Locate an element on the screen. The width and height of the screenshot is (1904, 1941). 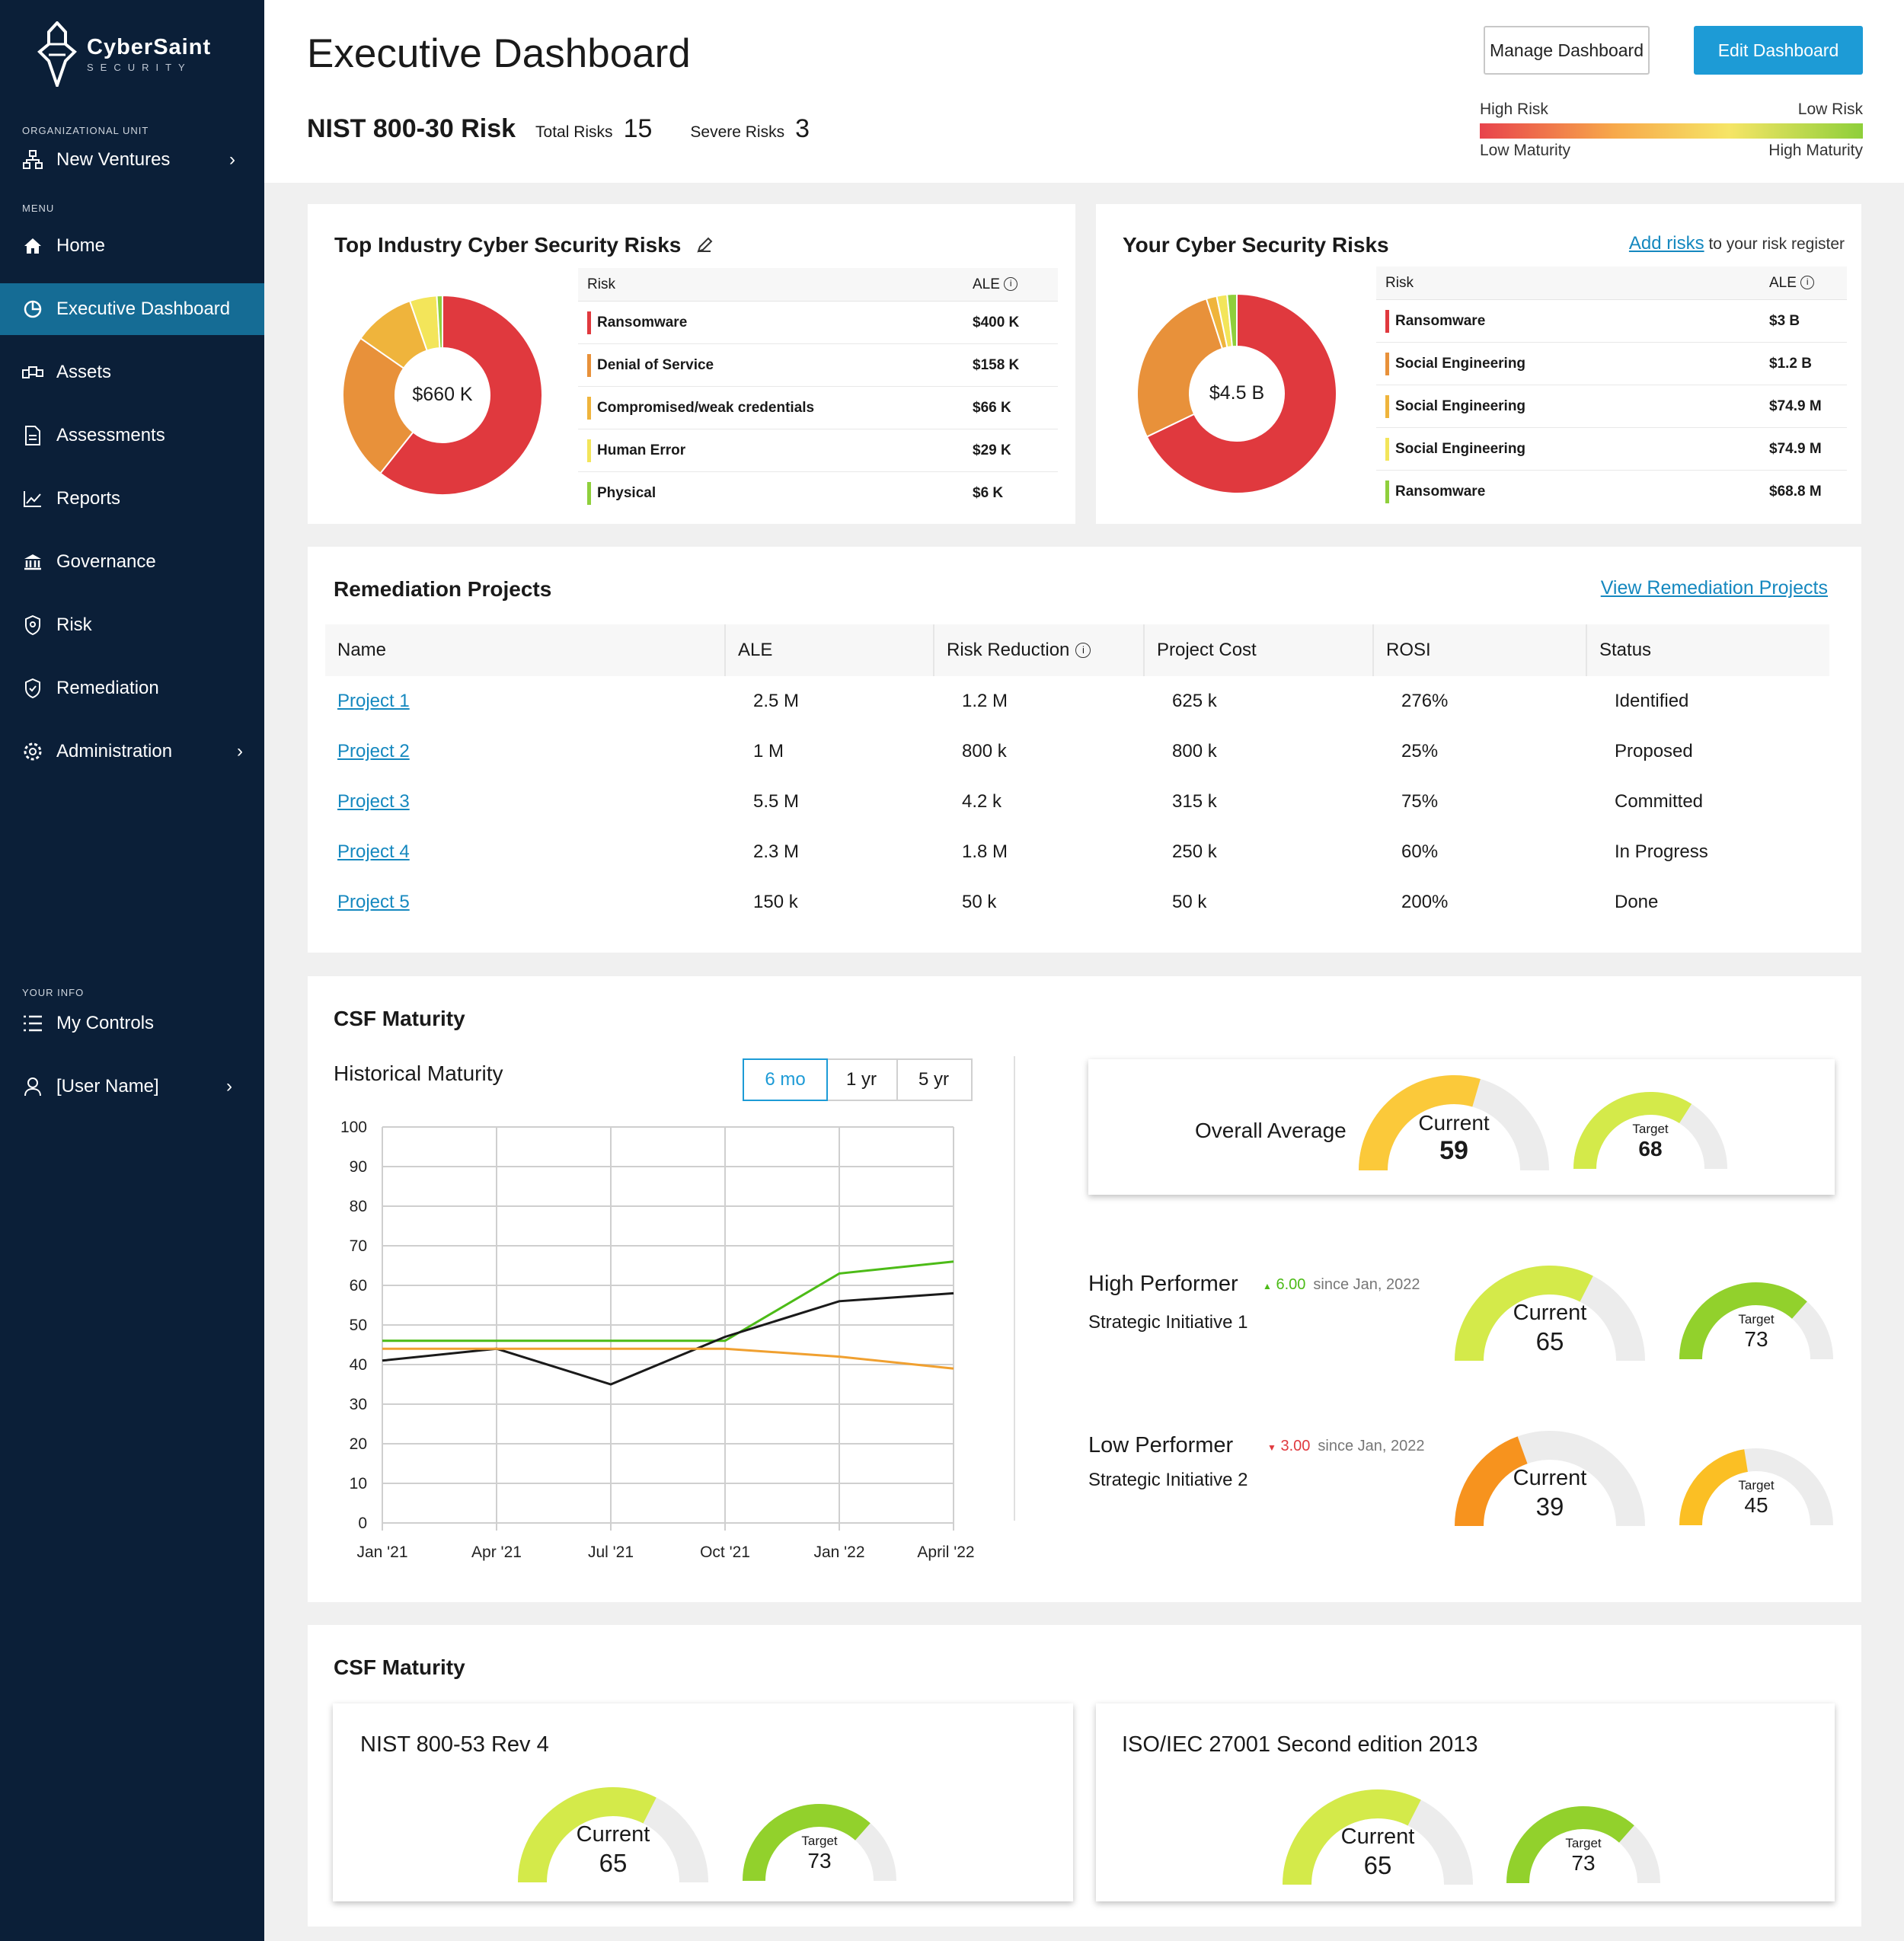
overall-average-label: Overall Average is located at coordinates (1271, 1130).